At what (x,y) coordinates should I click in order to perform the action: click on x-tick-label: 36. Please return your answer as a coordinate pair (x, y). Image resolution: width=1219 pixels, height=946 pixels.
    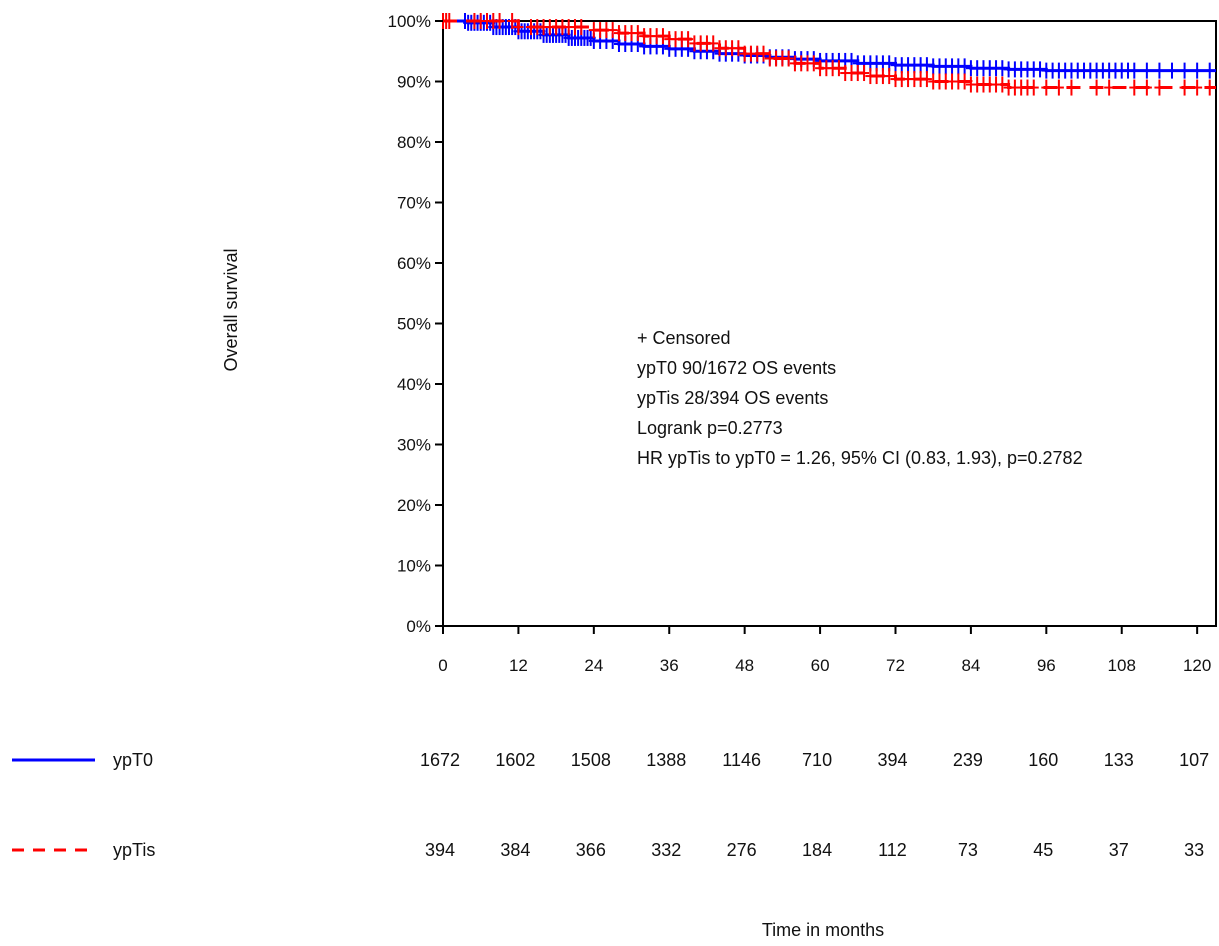
    Looking at the image, I should click on (669, 665).